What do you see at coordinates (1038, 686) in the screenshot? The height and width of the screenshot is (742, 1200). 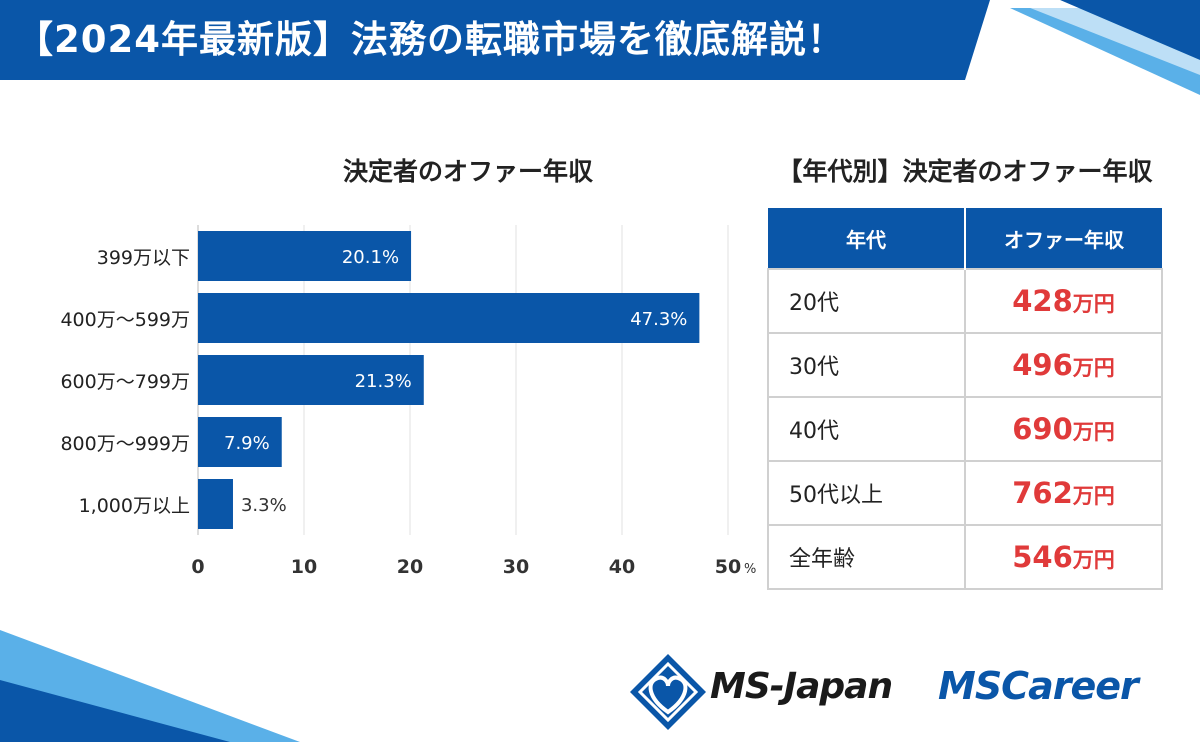 I see `mscareer-logo: MSCareer` at bounding box center [1038, 686].